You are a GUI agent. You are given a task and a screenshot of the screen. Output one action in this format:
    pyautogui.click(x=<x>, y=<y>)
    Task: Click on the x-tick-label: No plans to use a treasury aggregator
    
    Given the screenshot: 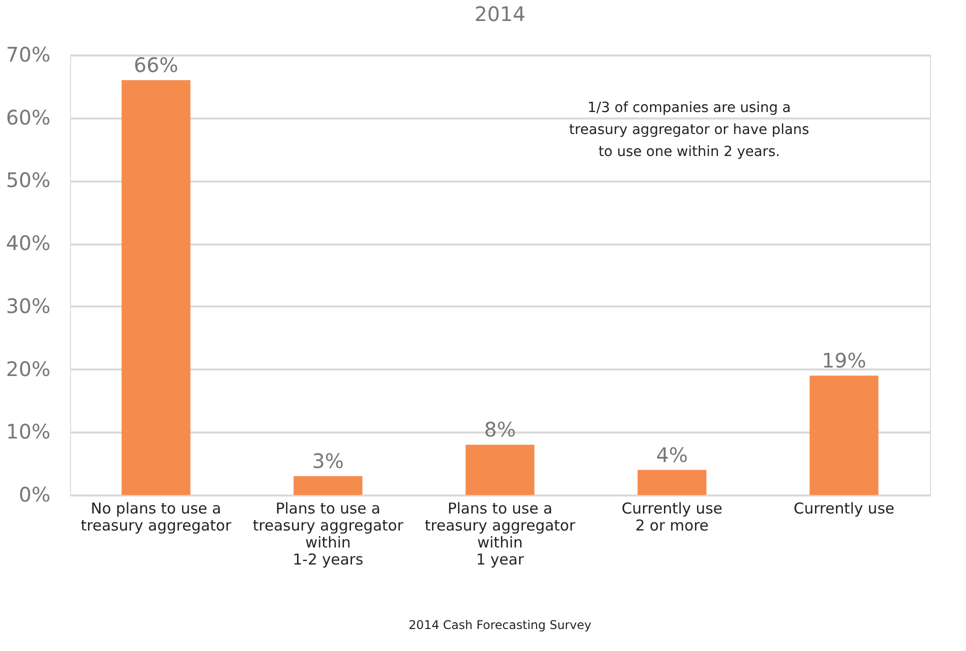 What is the action you would take?
    pyautogui.click(x=156, y=517)
    